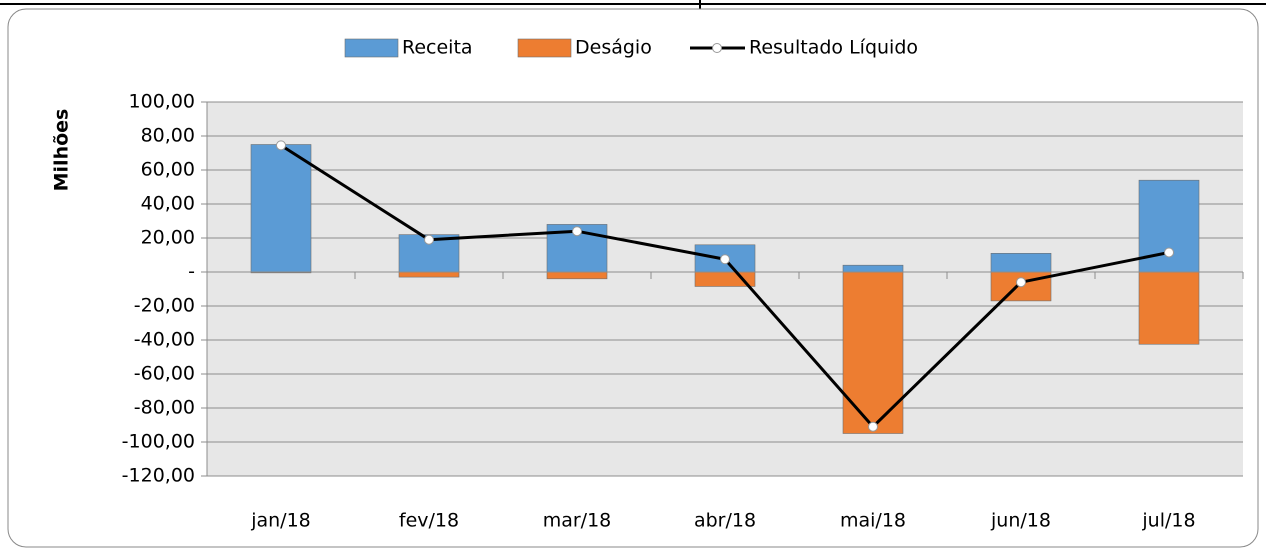 Image resolution: width=1266 pixels, height=555 pixels. I want to click on x-tick-label: fev/18, so click(429, 521).